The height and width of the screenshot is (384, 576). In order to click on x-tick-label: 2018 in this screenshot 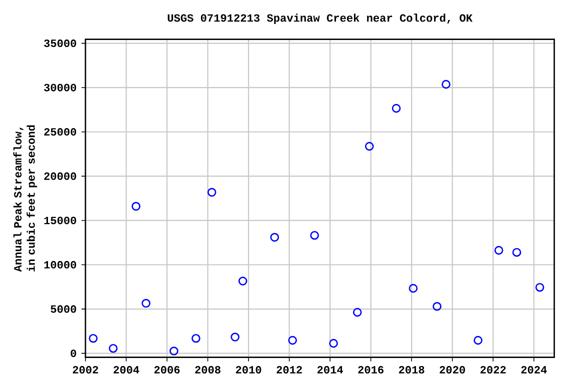, I will do `click(411, 370)`.